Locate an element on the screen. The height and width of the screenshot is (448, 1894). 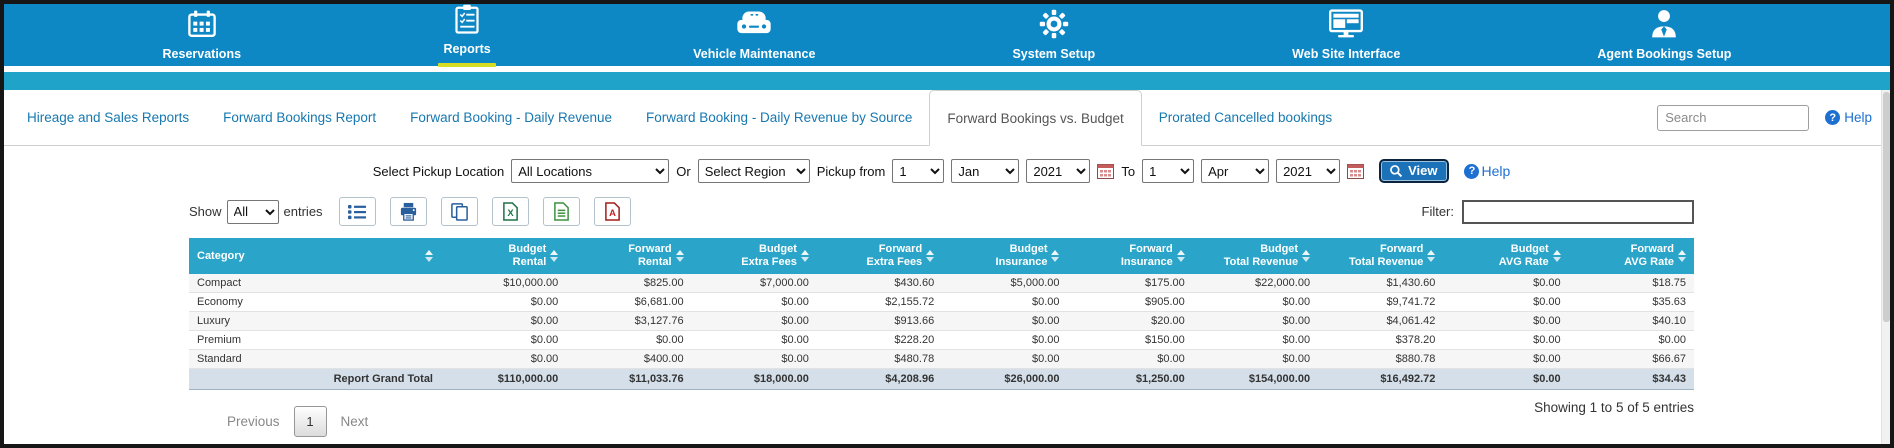
teal-strip is located at coordinates (947, 81).